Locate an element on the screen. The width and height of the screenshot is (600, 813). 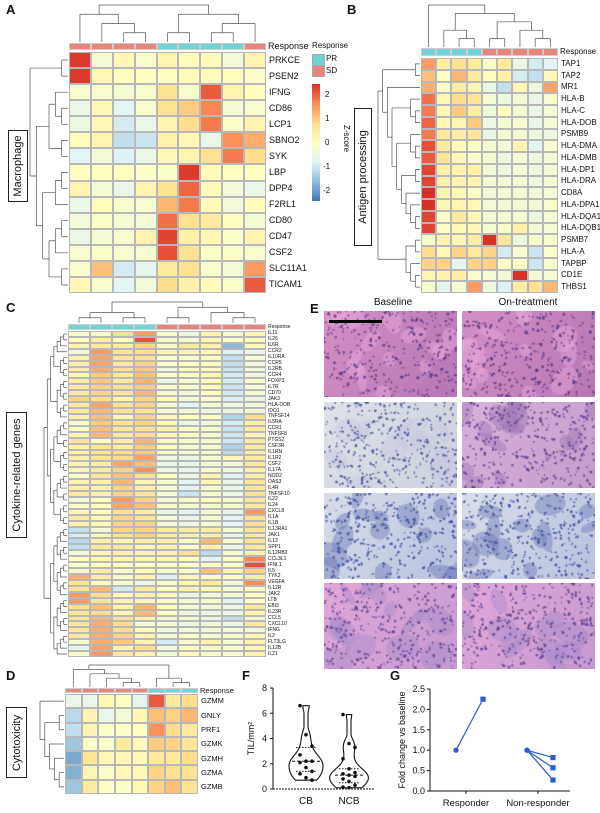
column-dendrogram-branch is located at coordinates (457, 25).